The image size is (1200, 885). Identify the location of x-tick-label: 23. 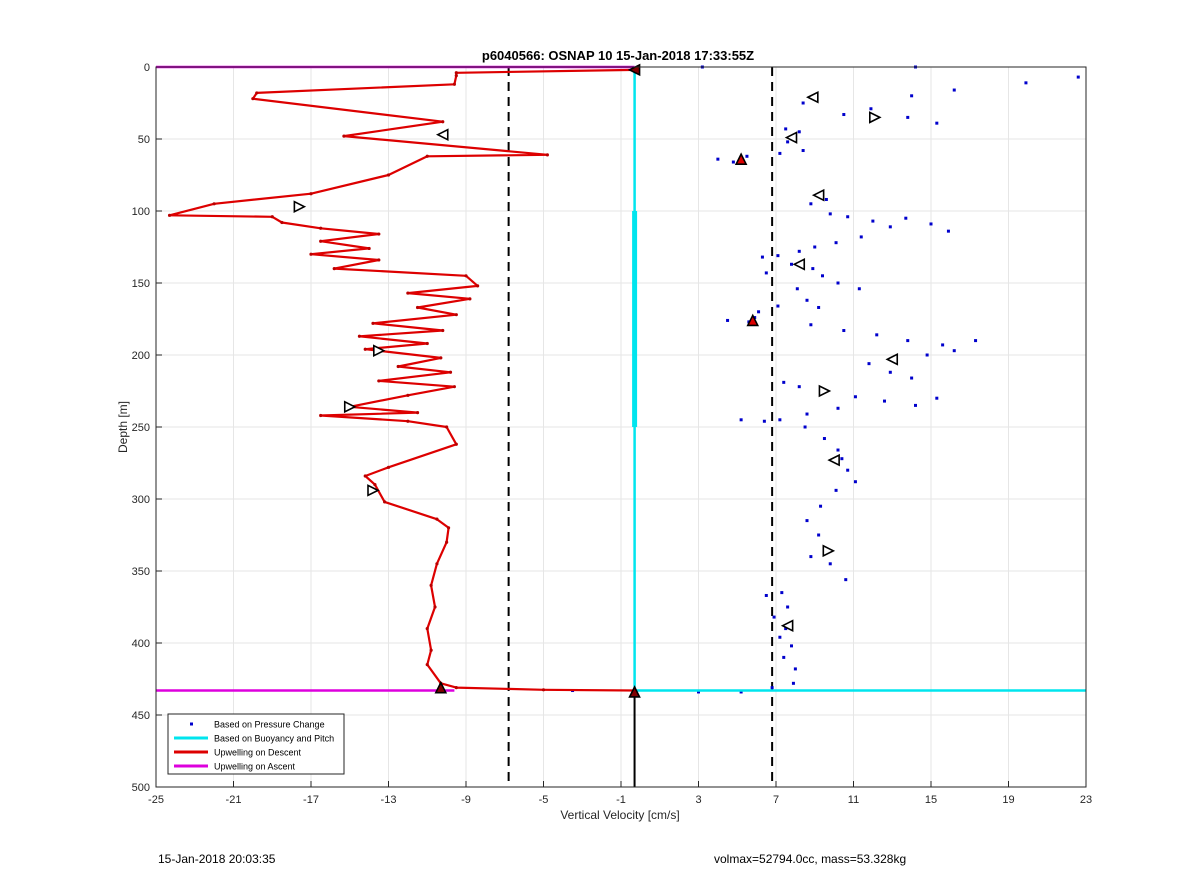
(1086, 800).